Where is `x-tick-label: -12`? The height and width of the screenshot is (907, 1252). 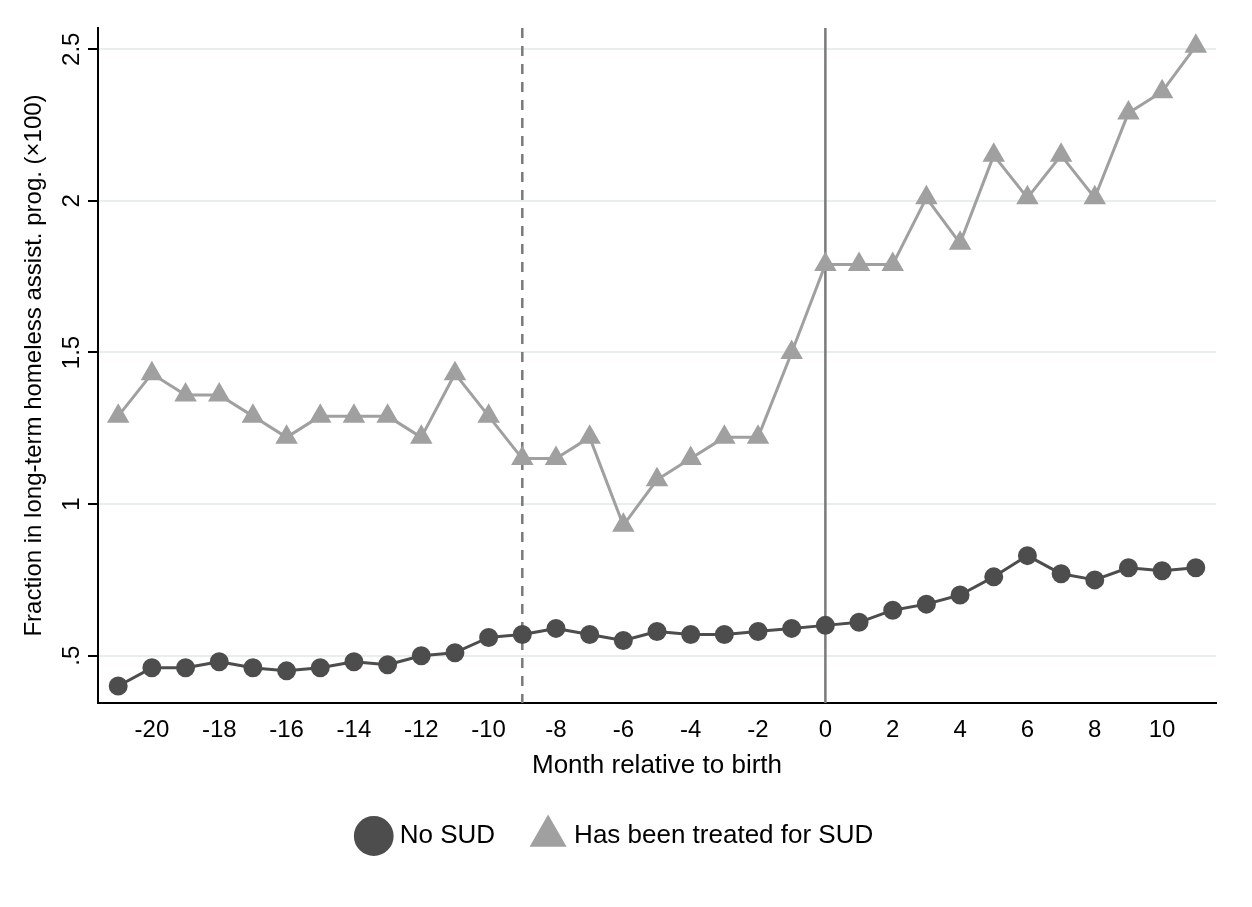 x-tick-label: -12 is located at coordinates (421, 729).